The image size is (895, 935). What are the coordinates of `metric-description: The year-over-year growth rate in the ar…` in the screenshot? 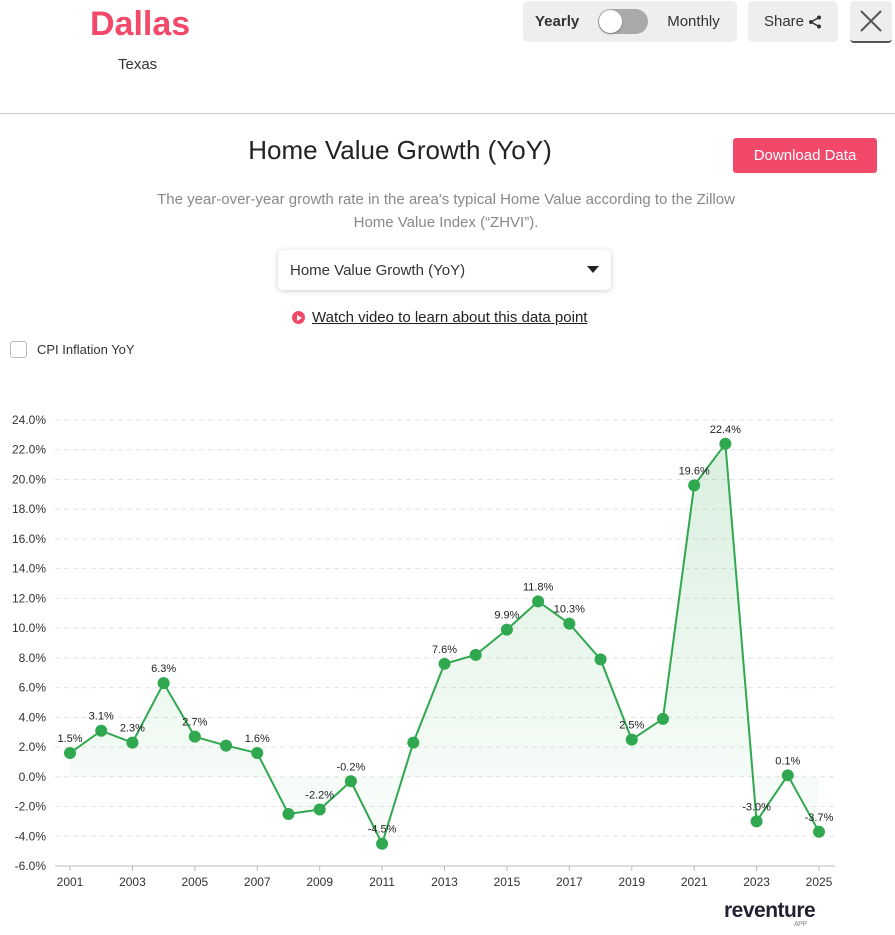 It's located at (446, 211).